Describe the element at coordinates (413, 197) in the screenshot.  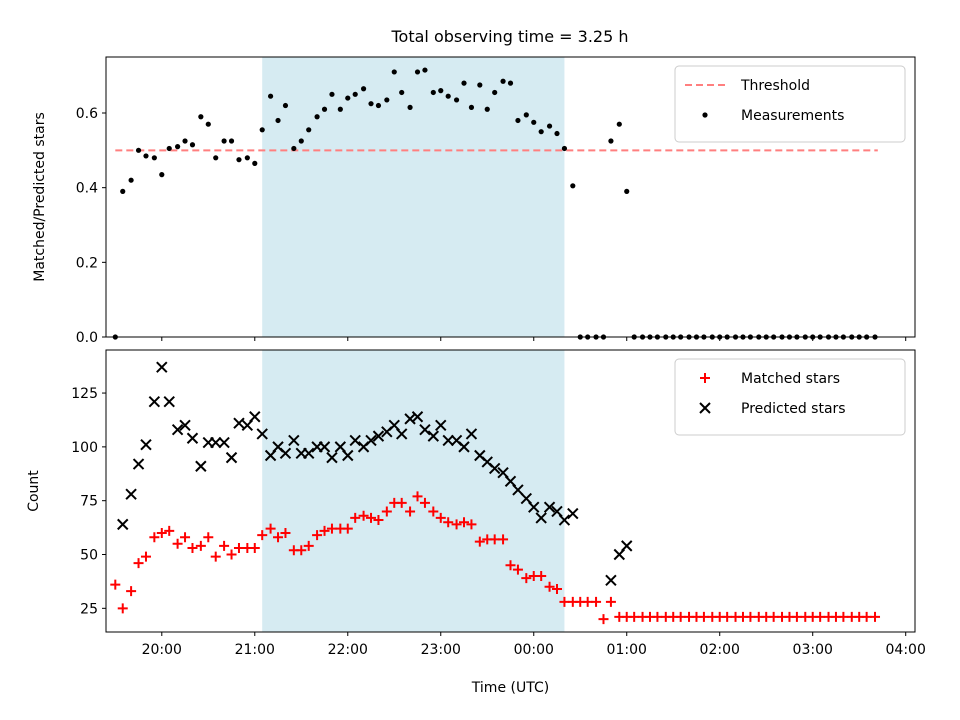
I see `observing-window-span` at that location.